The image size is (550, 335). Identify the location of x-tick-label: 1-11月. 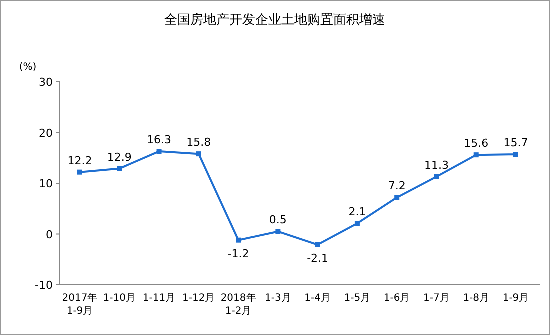
(159, 298).